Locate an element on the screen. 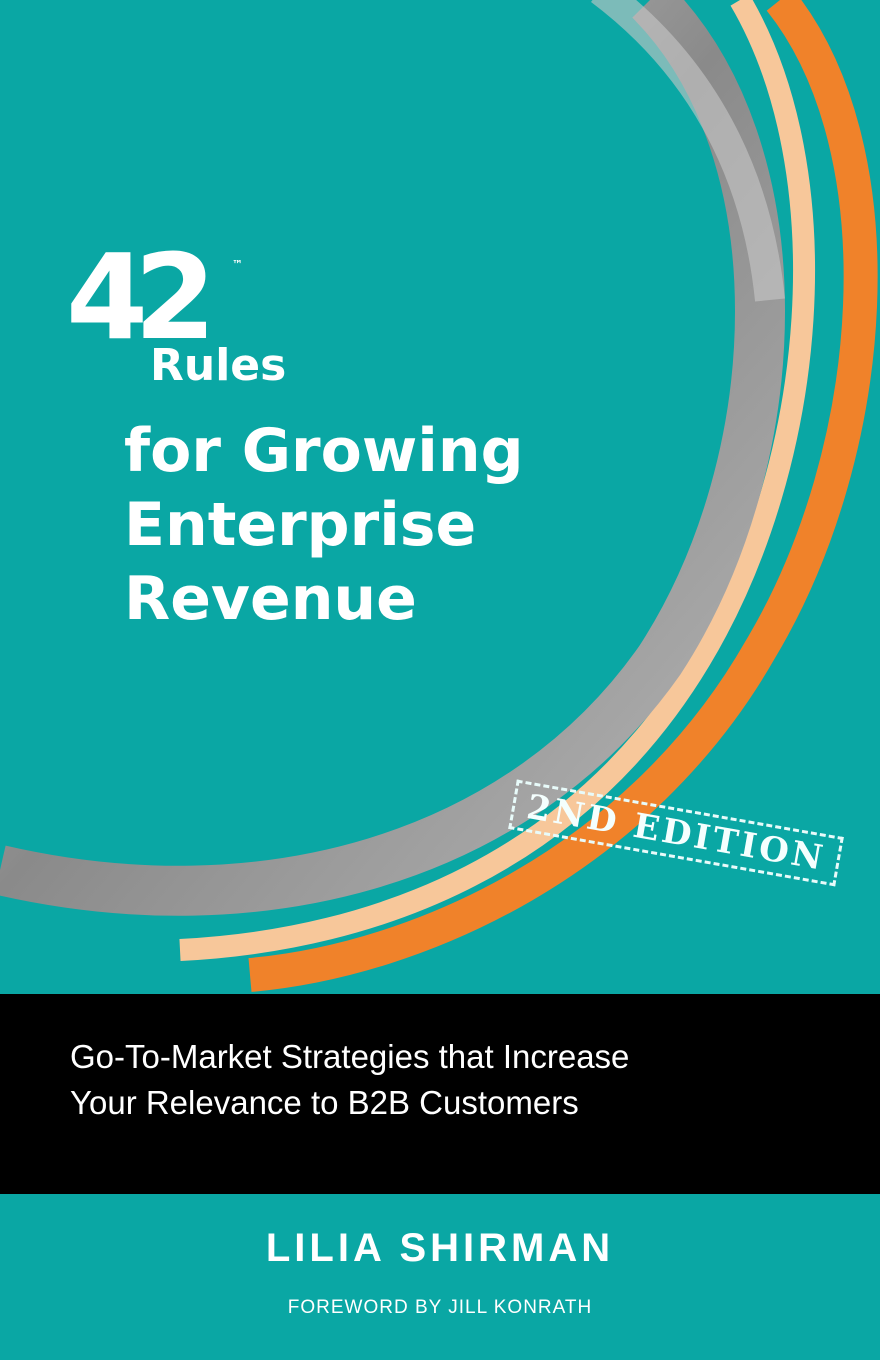 The image size is (880, 1360). author-name: LILIA SHIRMAN is located at coordinates (440, 1248).